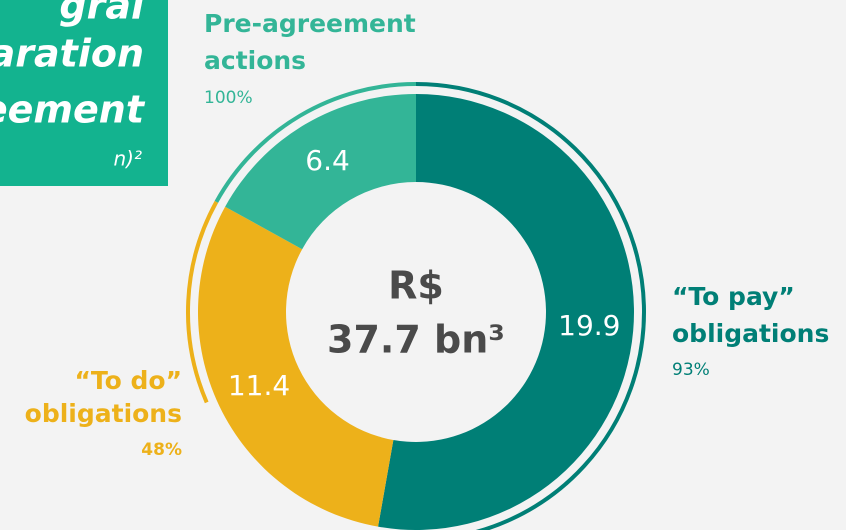 The width and height of the screenshot is (846, 530). Describe the element at coordinates (228, 98) in the screenshot. I see `percent-label: 100%` at that location.